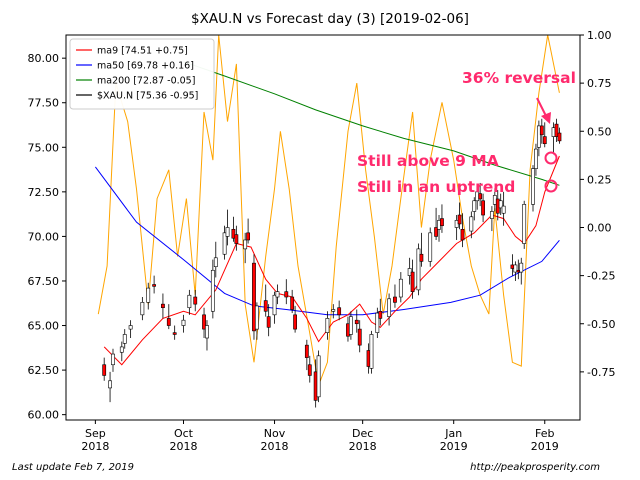 Image resolution: width=640 pixels, height=480 pixels. I want to click on y-right-tick-label: -0.25, so click(601, 276).